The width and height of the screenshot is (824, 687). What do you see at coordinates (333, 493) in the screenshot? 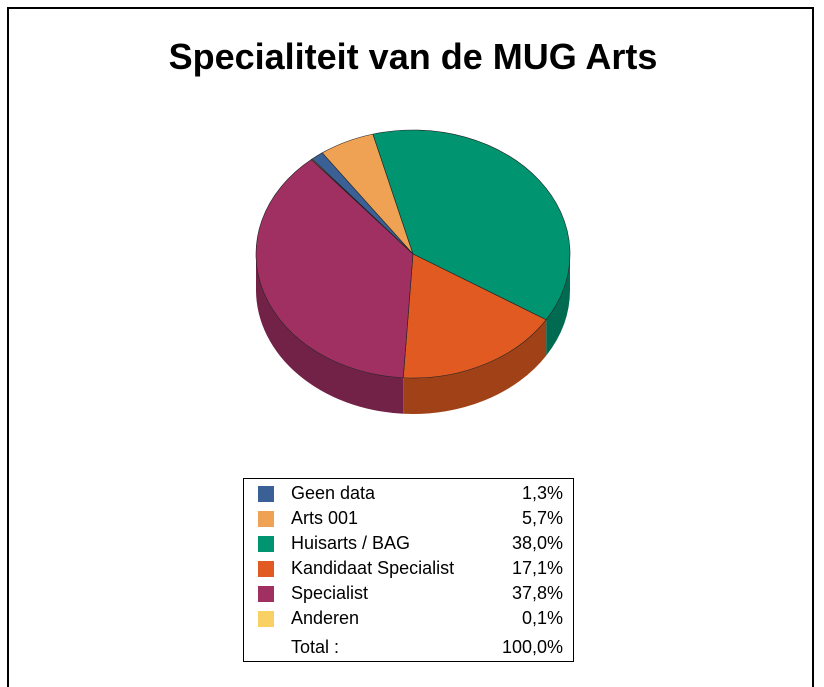
I see `legend-label: Geen data` at bounding box center [333, 493].